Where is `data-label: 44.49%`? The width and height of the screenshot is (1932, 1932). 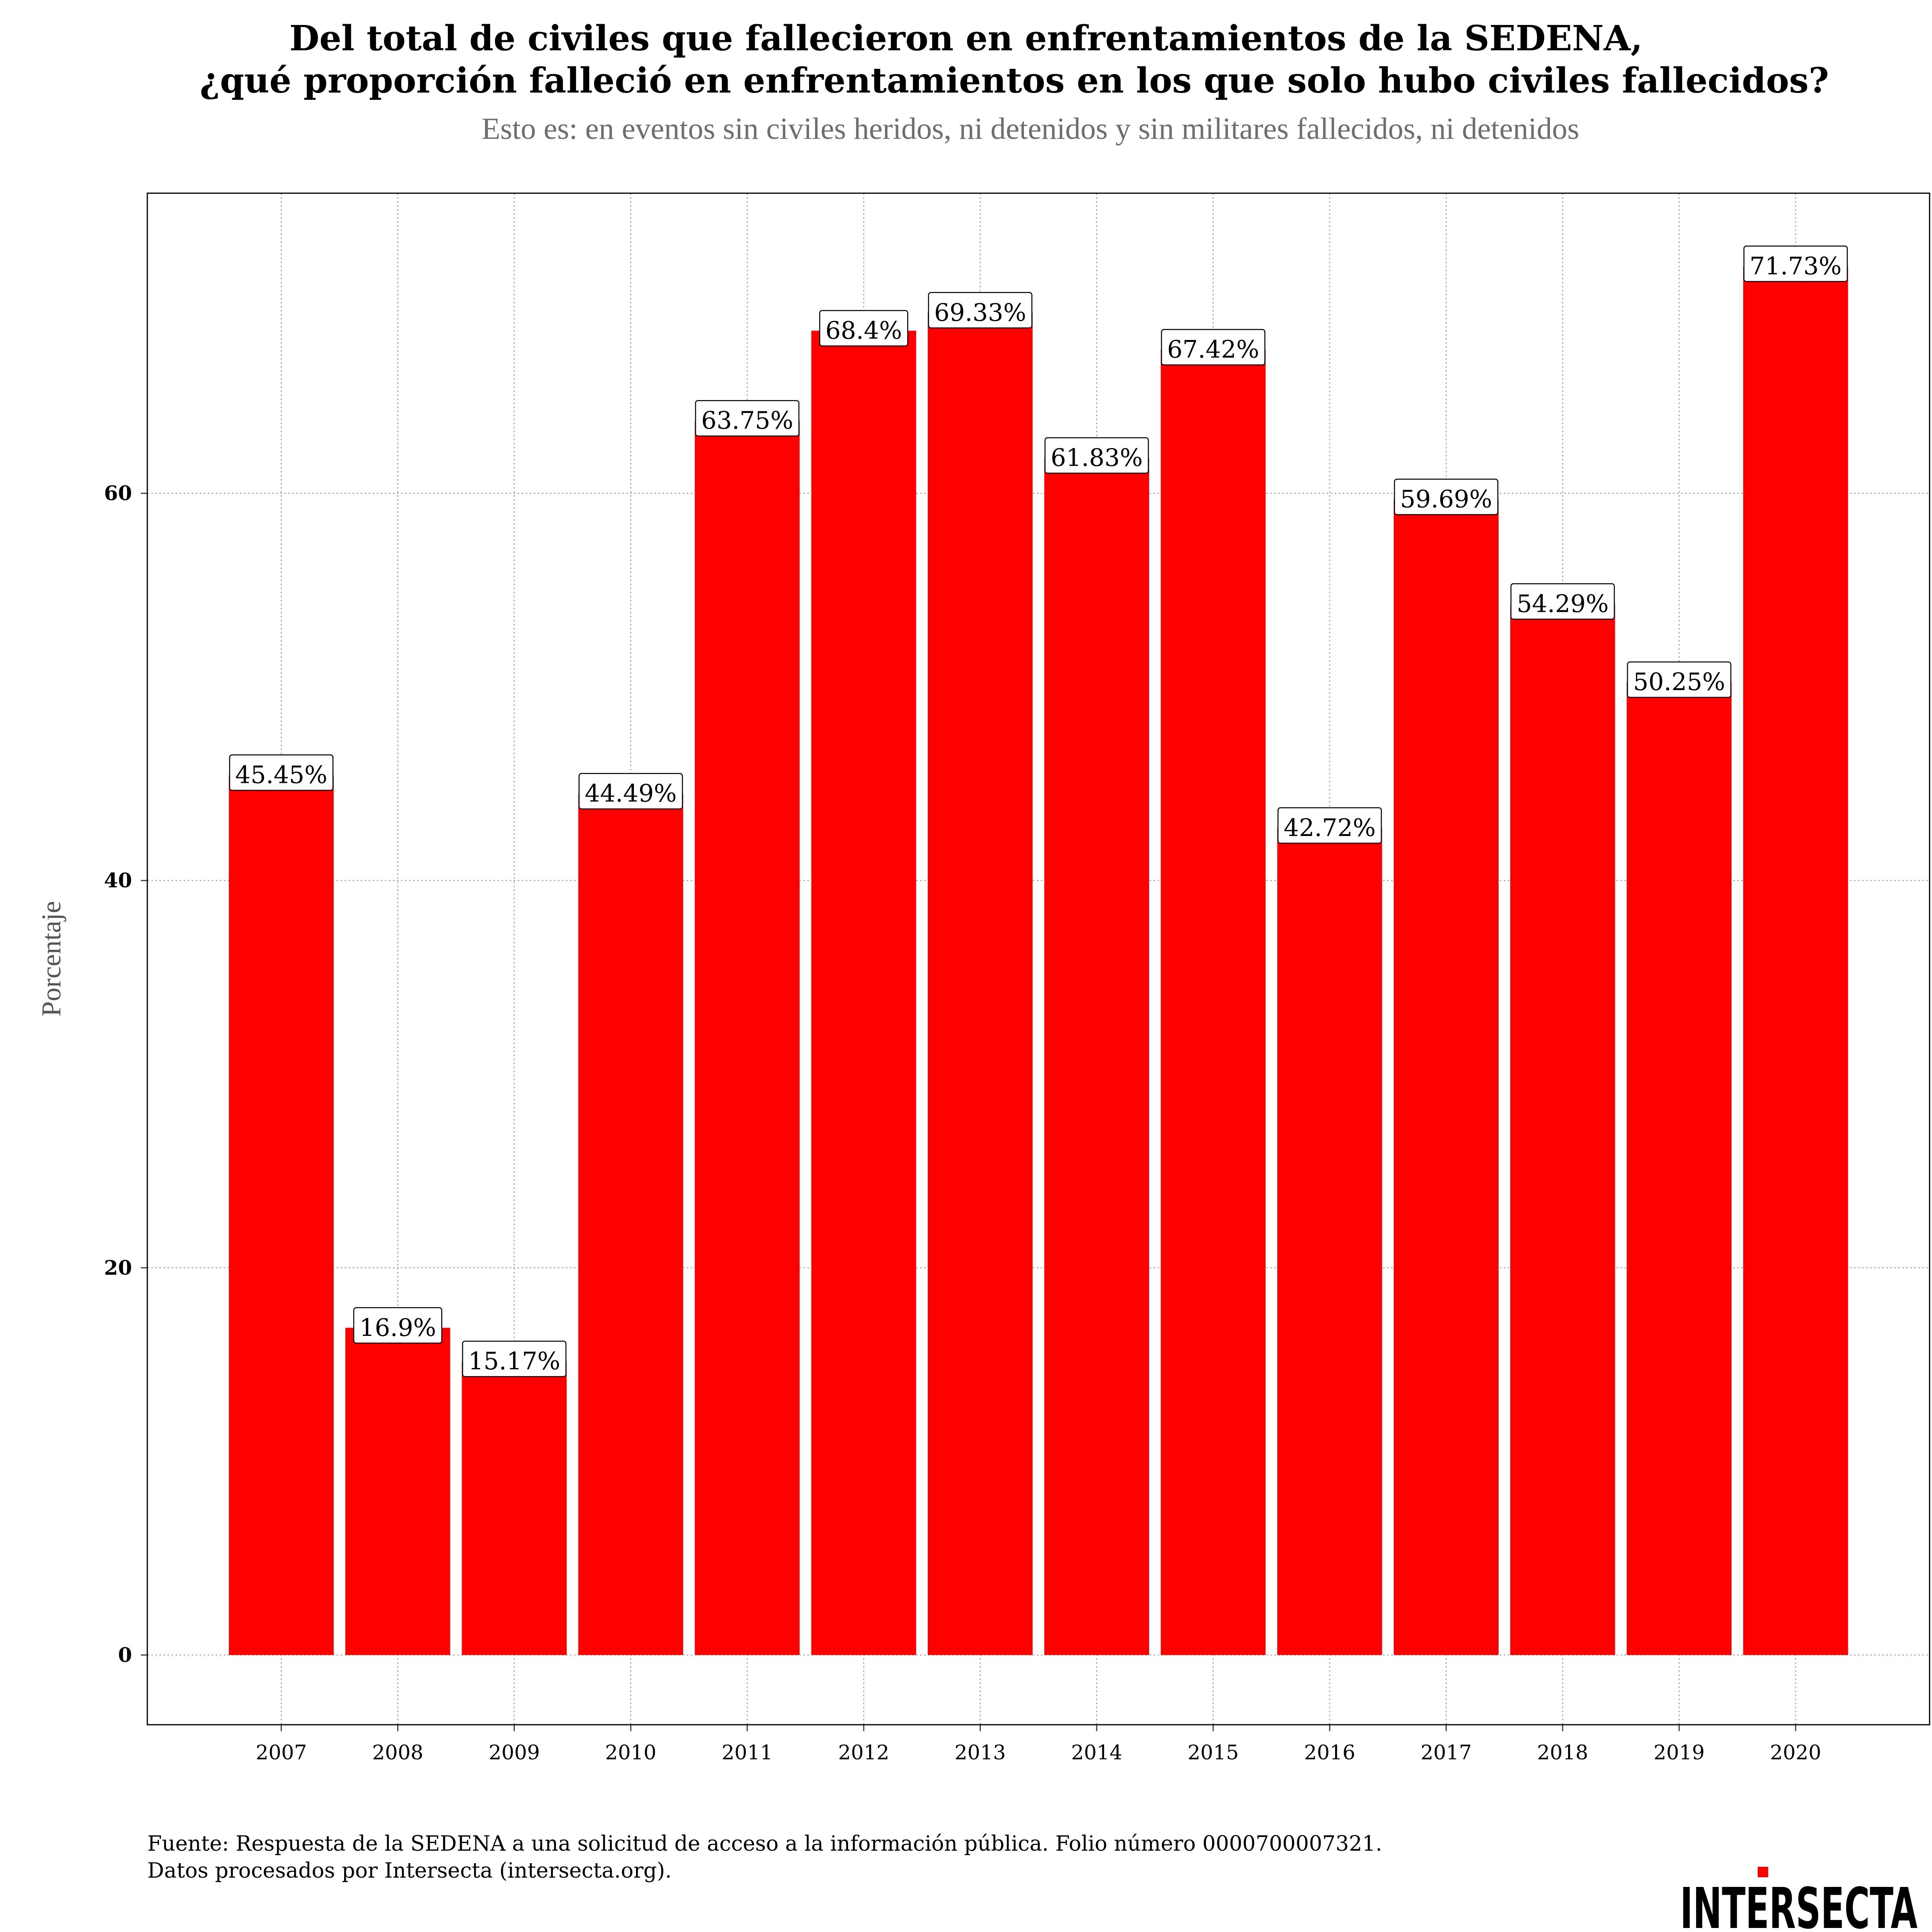 data-label: 44.49% is located at coordinates (630, 791).